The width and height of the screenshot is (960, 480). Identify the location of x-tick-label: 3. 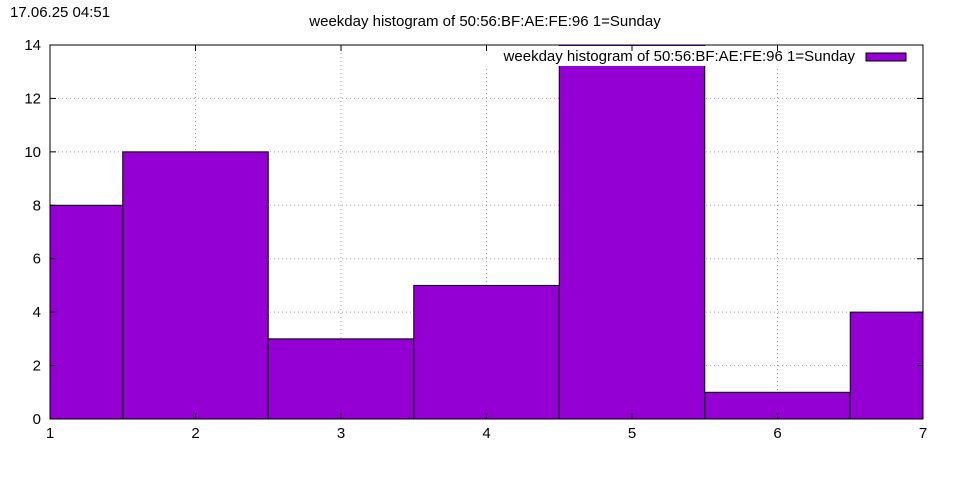
(341, 433).